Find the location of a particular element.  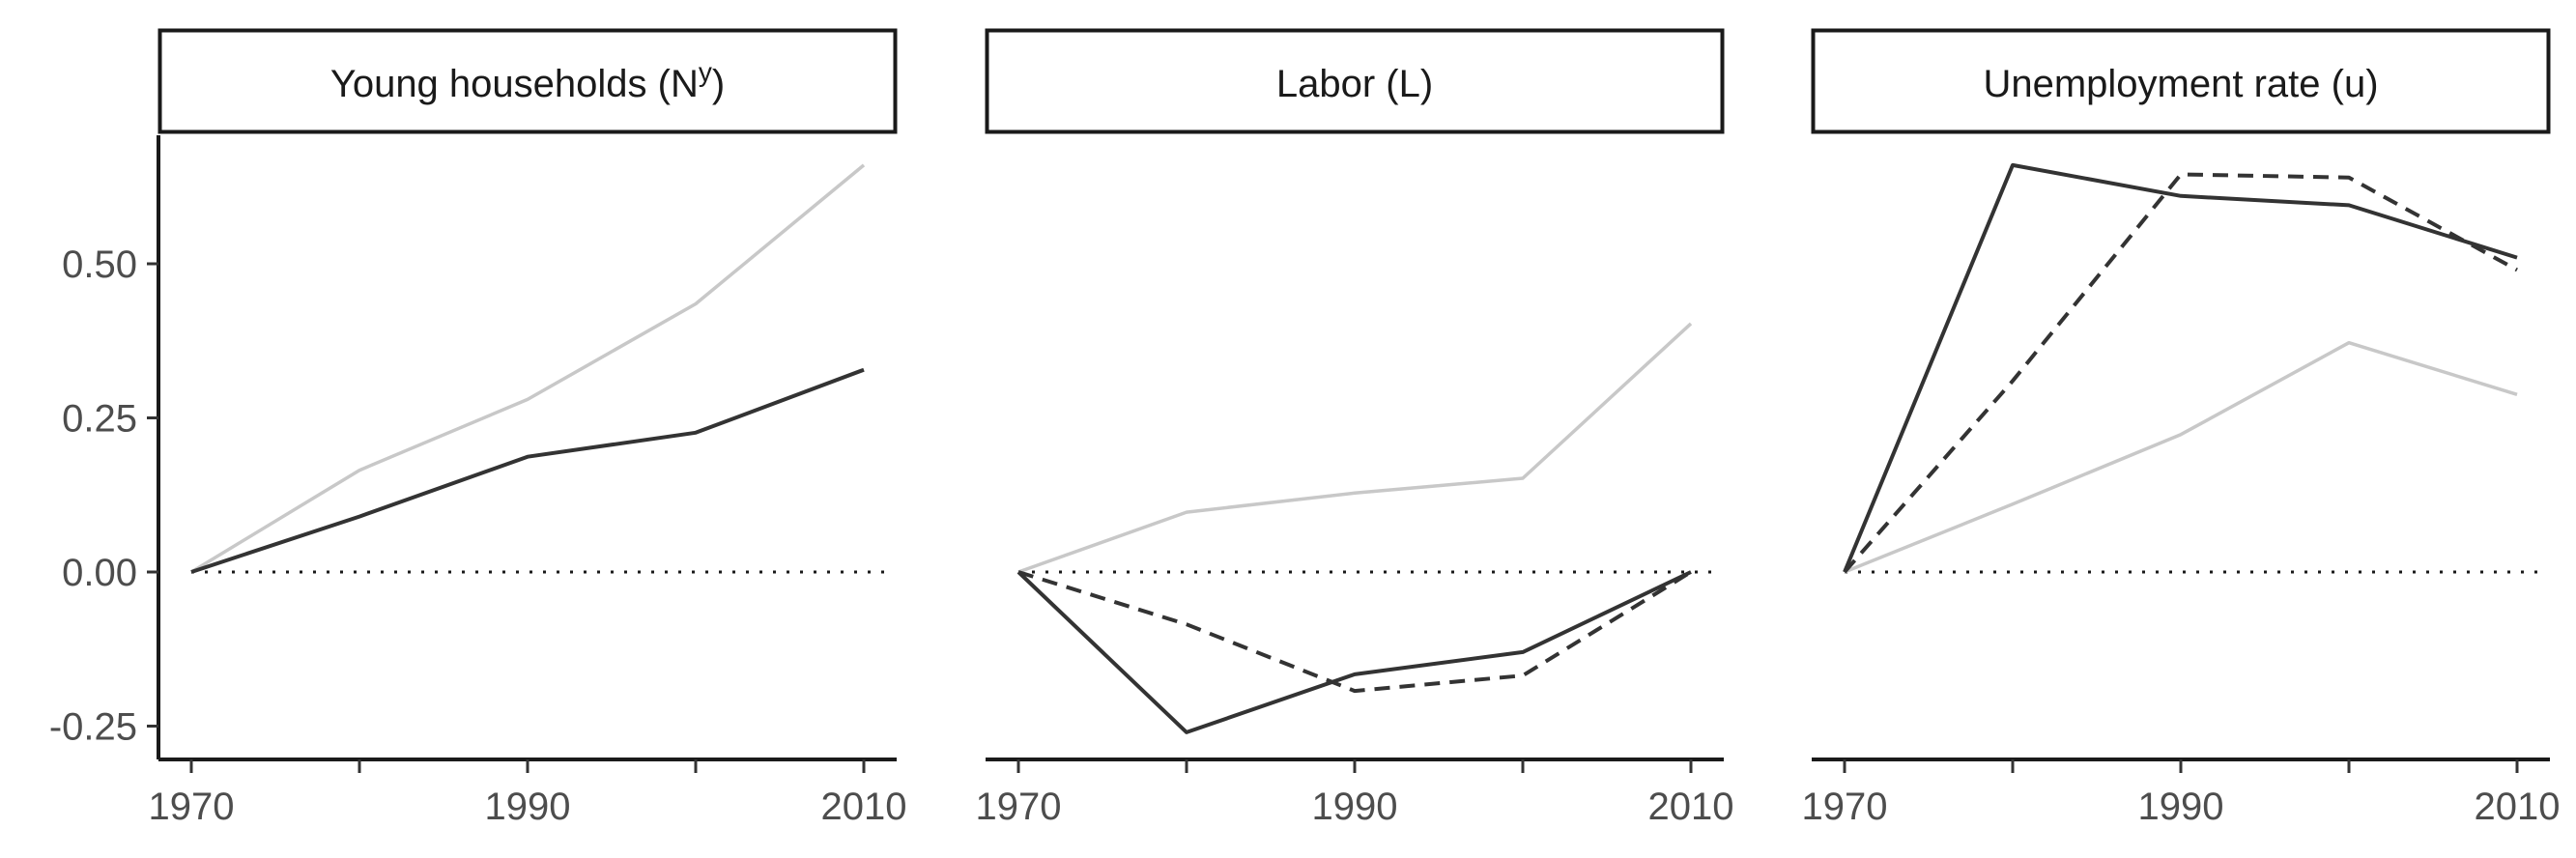

panel-title-text: Labor (L) is located at coordinates (1355, 84).